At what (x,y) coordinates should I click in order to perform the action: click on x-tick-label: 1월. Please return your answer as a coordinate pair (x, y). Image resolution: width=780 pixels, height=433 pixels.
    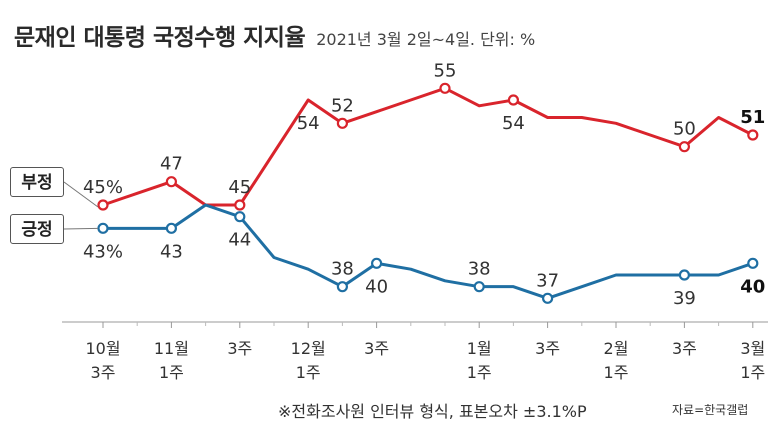
    Looking at the image, I should click on (479, 348).